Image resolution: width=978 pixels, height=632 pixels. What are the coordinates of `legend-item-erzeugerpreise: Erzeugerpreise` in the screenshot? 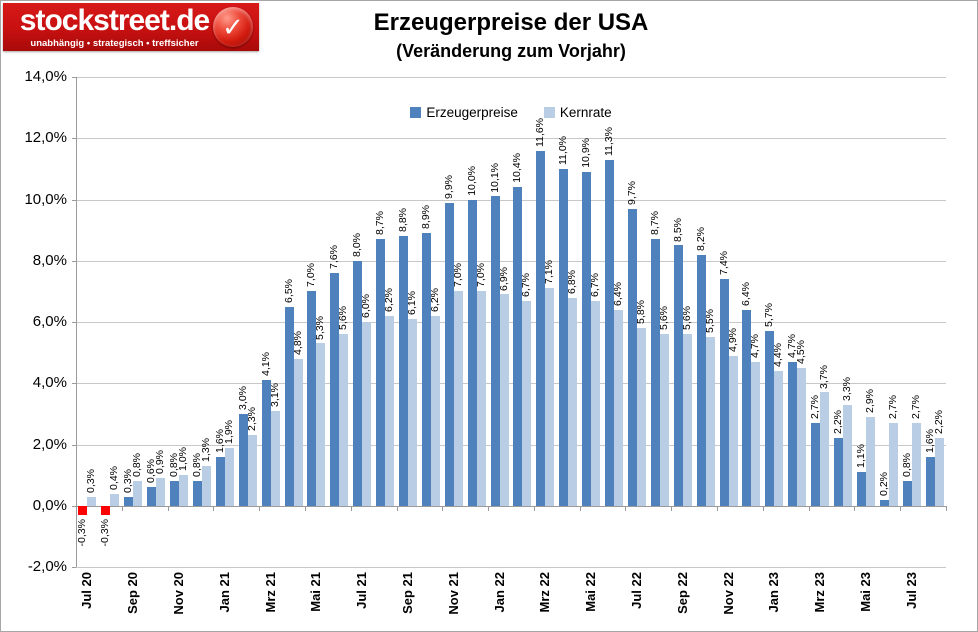 It's located at (464, 112).